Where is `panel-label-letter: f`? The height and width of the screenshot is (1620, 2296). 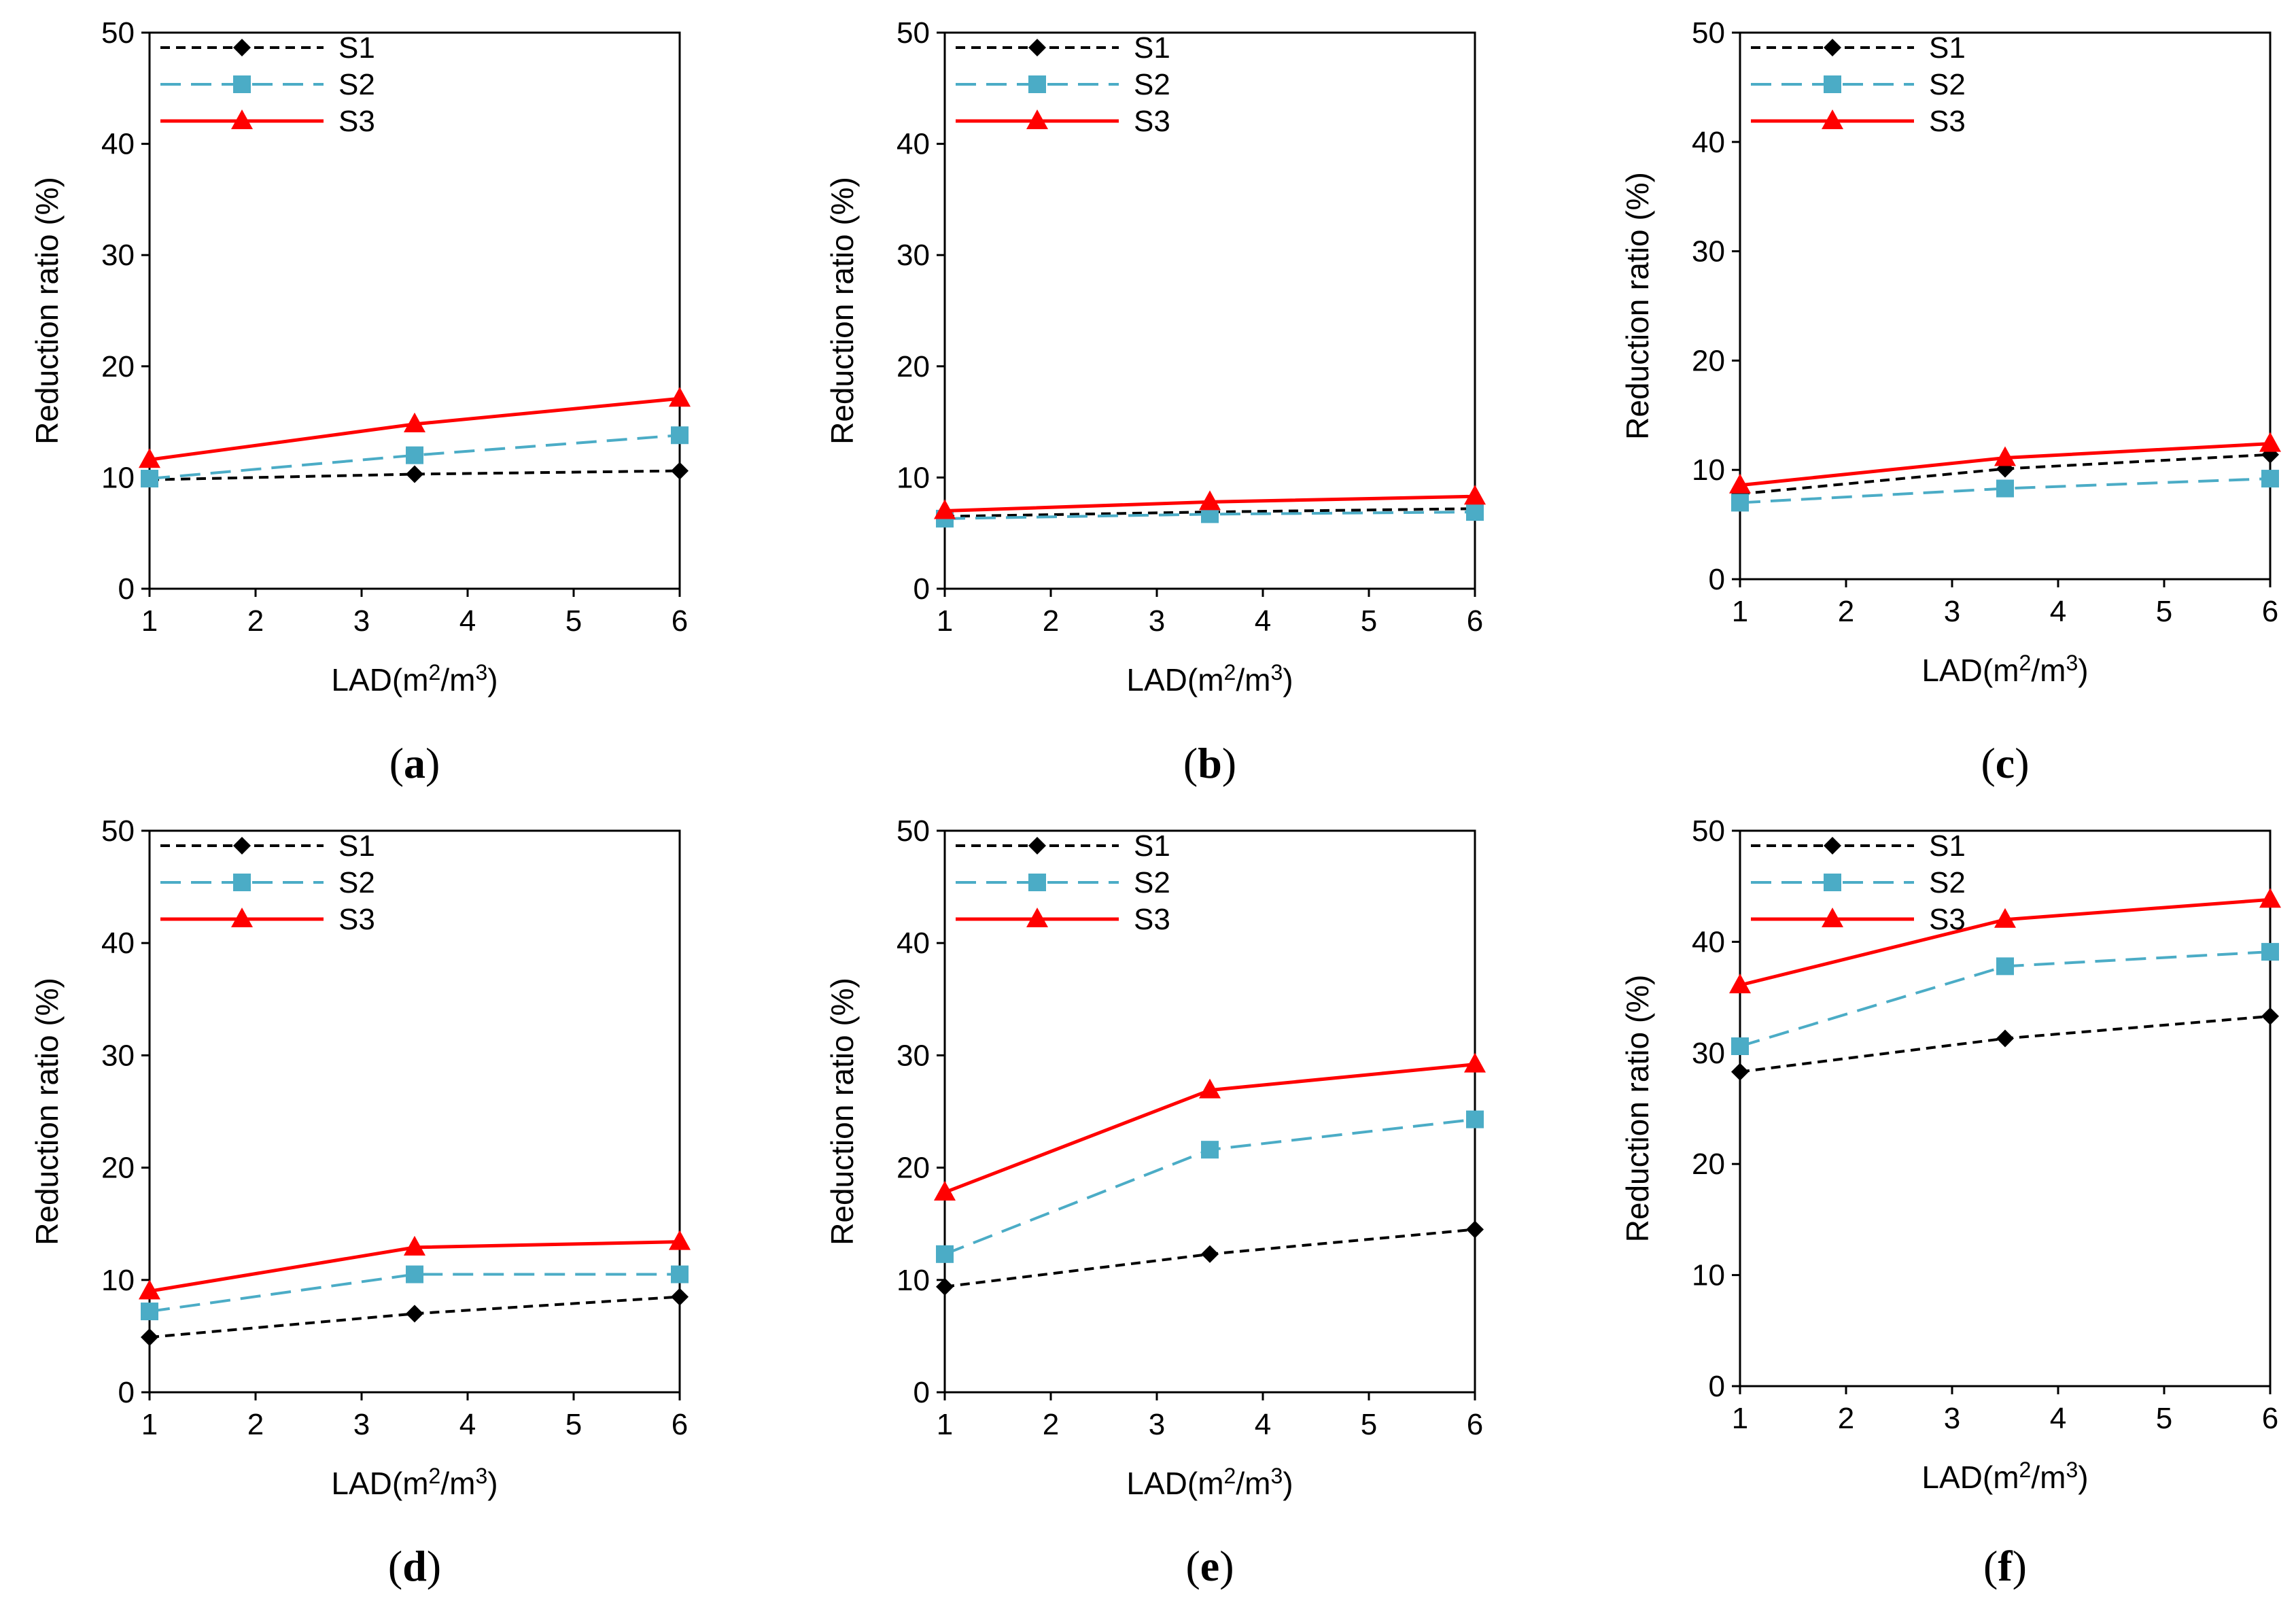 panel-label-letter: f is located at coordinates (2005, 1566).